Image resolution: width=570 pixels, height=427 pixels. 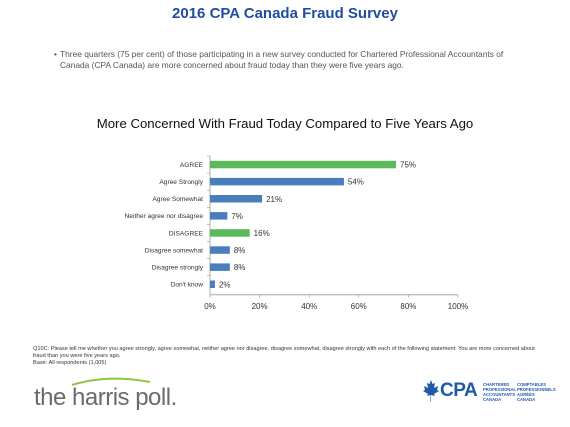 I want to click on data-label: 7%, so click(x=237, y=216).